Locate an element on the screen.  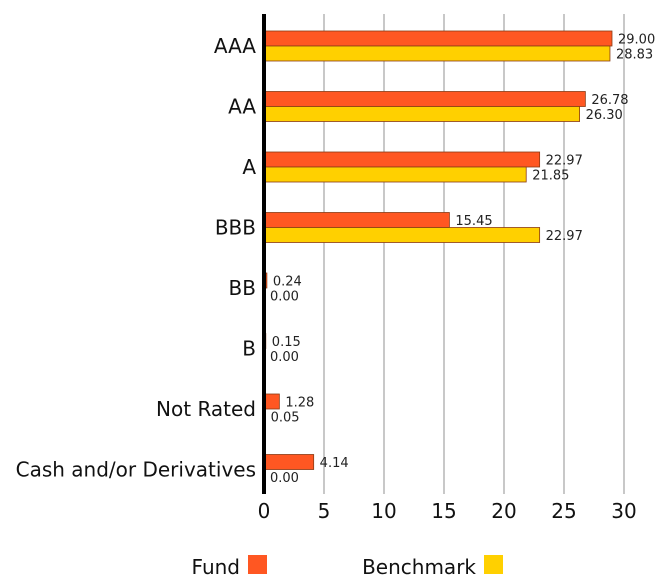
data-label: 28.83 is located at coordinates (634, 55).